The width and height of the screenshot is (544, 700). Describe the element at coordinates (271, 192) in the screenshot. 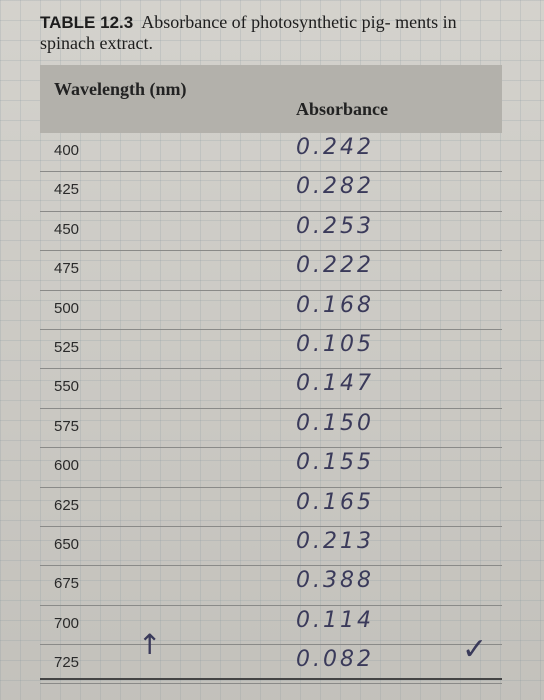

I see `table-row: 425 0.282` at that location.